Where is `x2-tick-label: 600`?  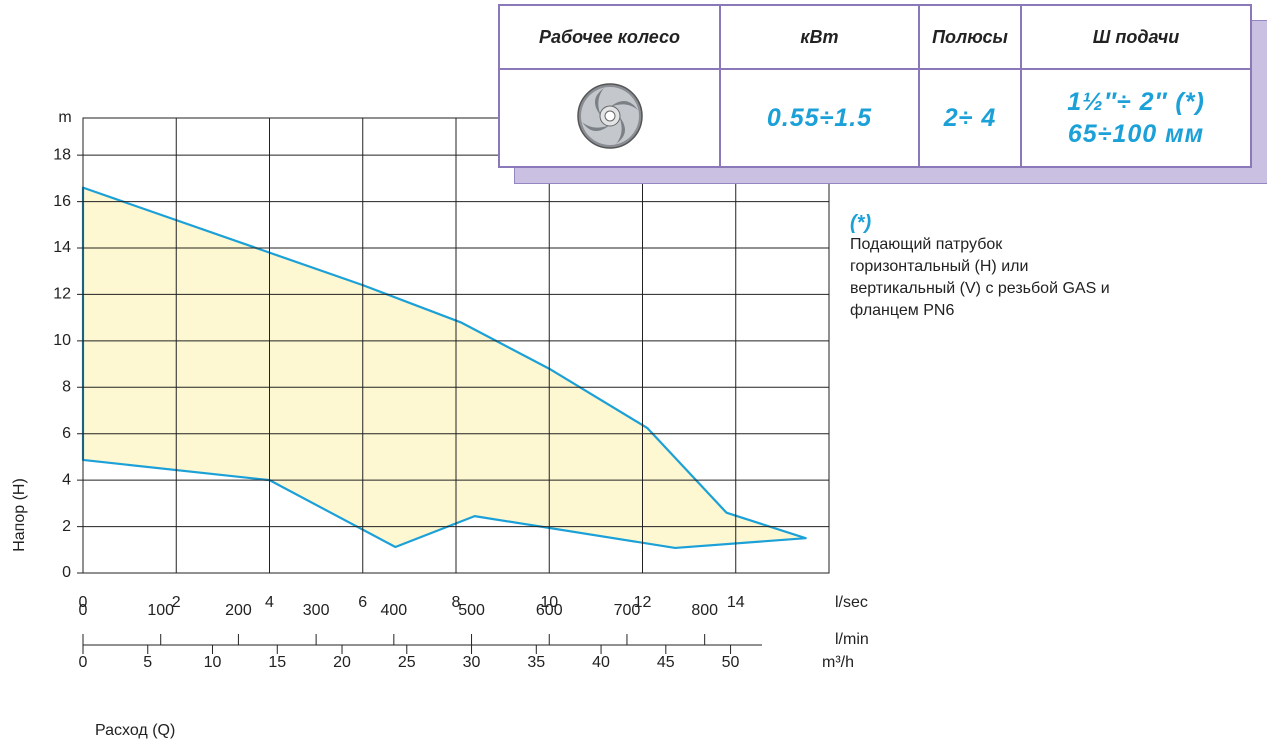 x2-tick-label: 600 is located at coordinates (549, 610).